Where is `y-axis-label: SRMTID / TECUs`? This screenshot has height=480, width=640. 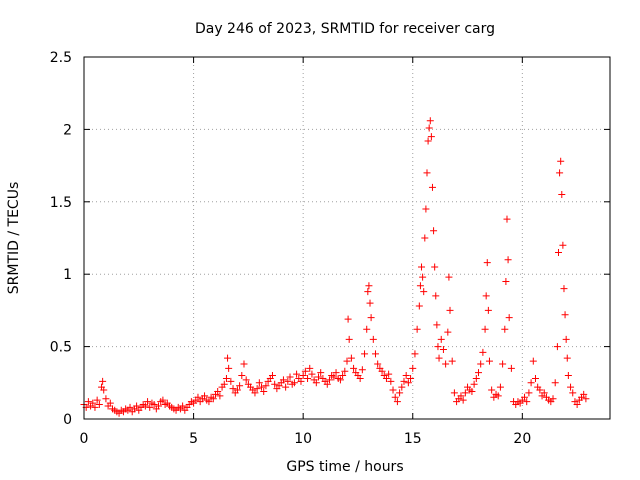
y-axis-label: SRMTID / TECUs is located at coordinates (14, 238).